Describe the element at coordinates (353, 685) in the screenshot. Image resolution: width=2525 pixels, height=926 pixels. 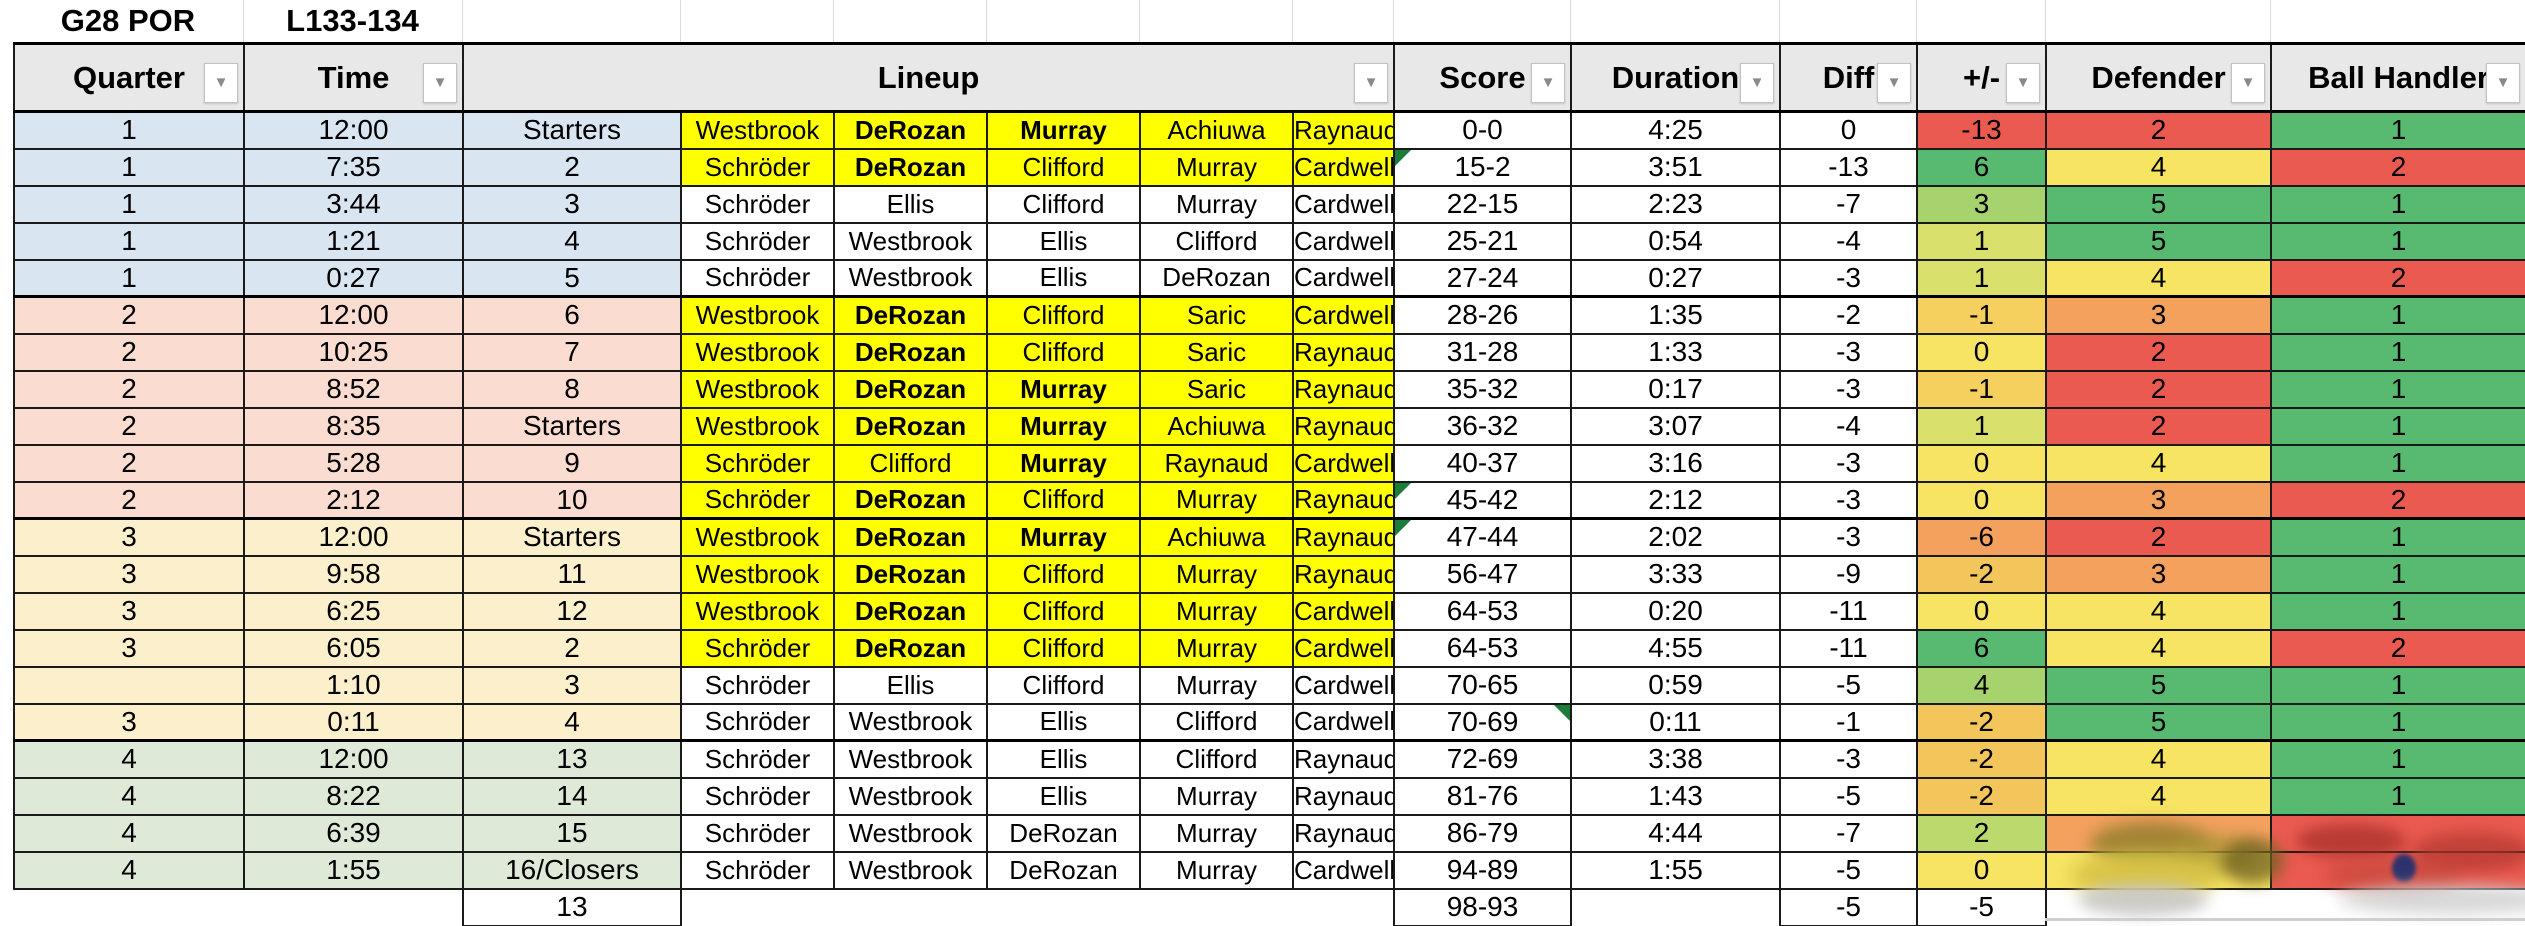
I see `cell-time: 1:10` at that location.